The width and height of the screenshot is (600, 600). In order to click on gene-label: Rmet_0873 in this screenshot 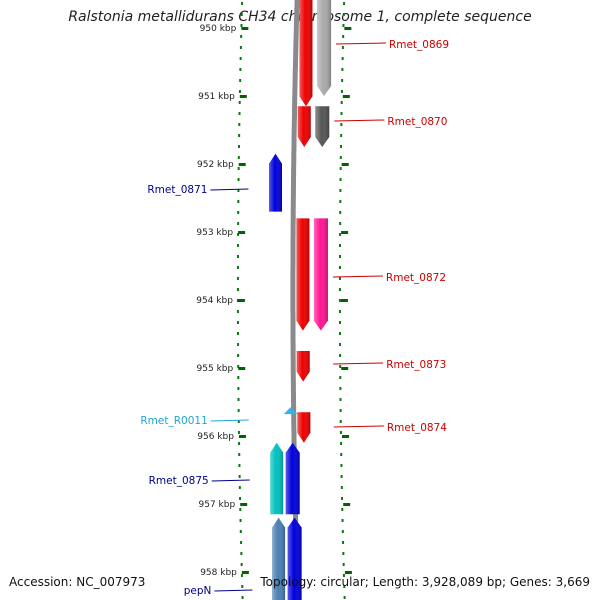, I will do `click(416, 365)`.